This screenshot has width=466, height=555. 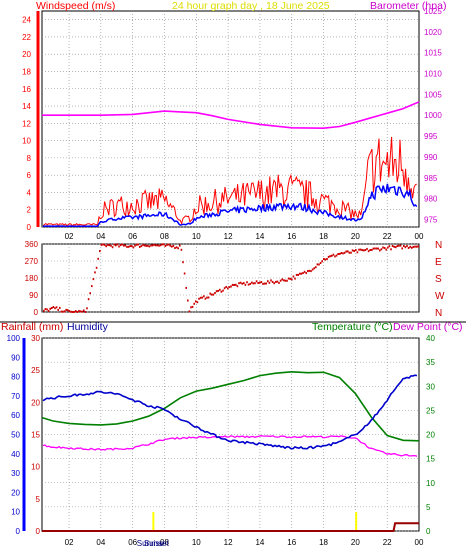 What do you see at coordinates (15, 357) in the screenshot?
I see `humidity-tick-label: 90` at bounding box center [15, 357].